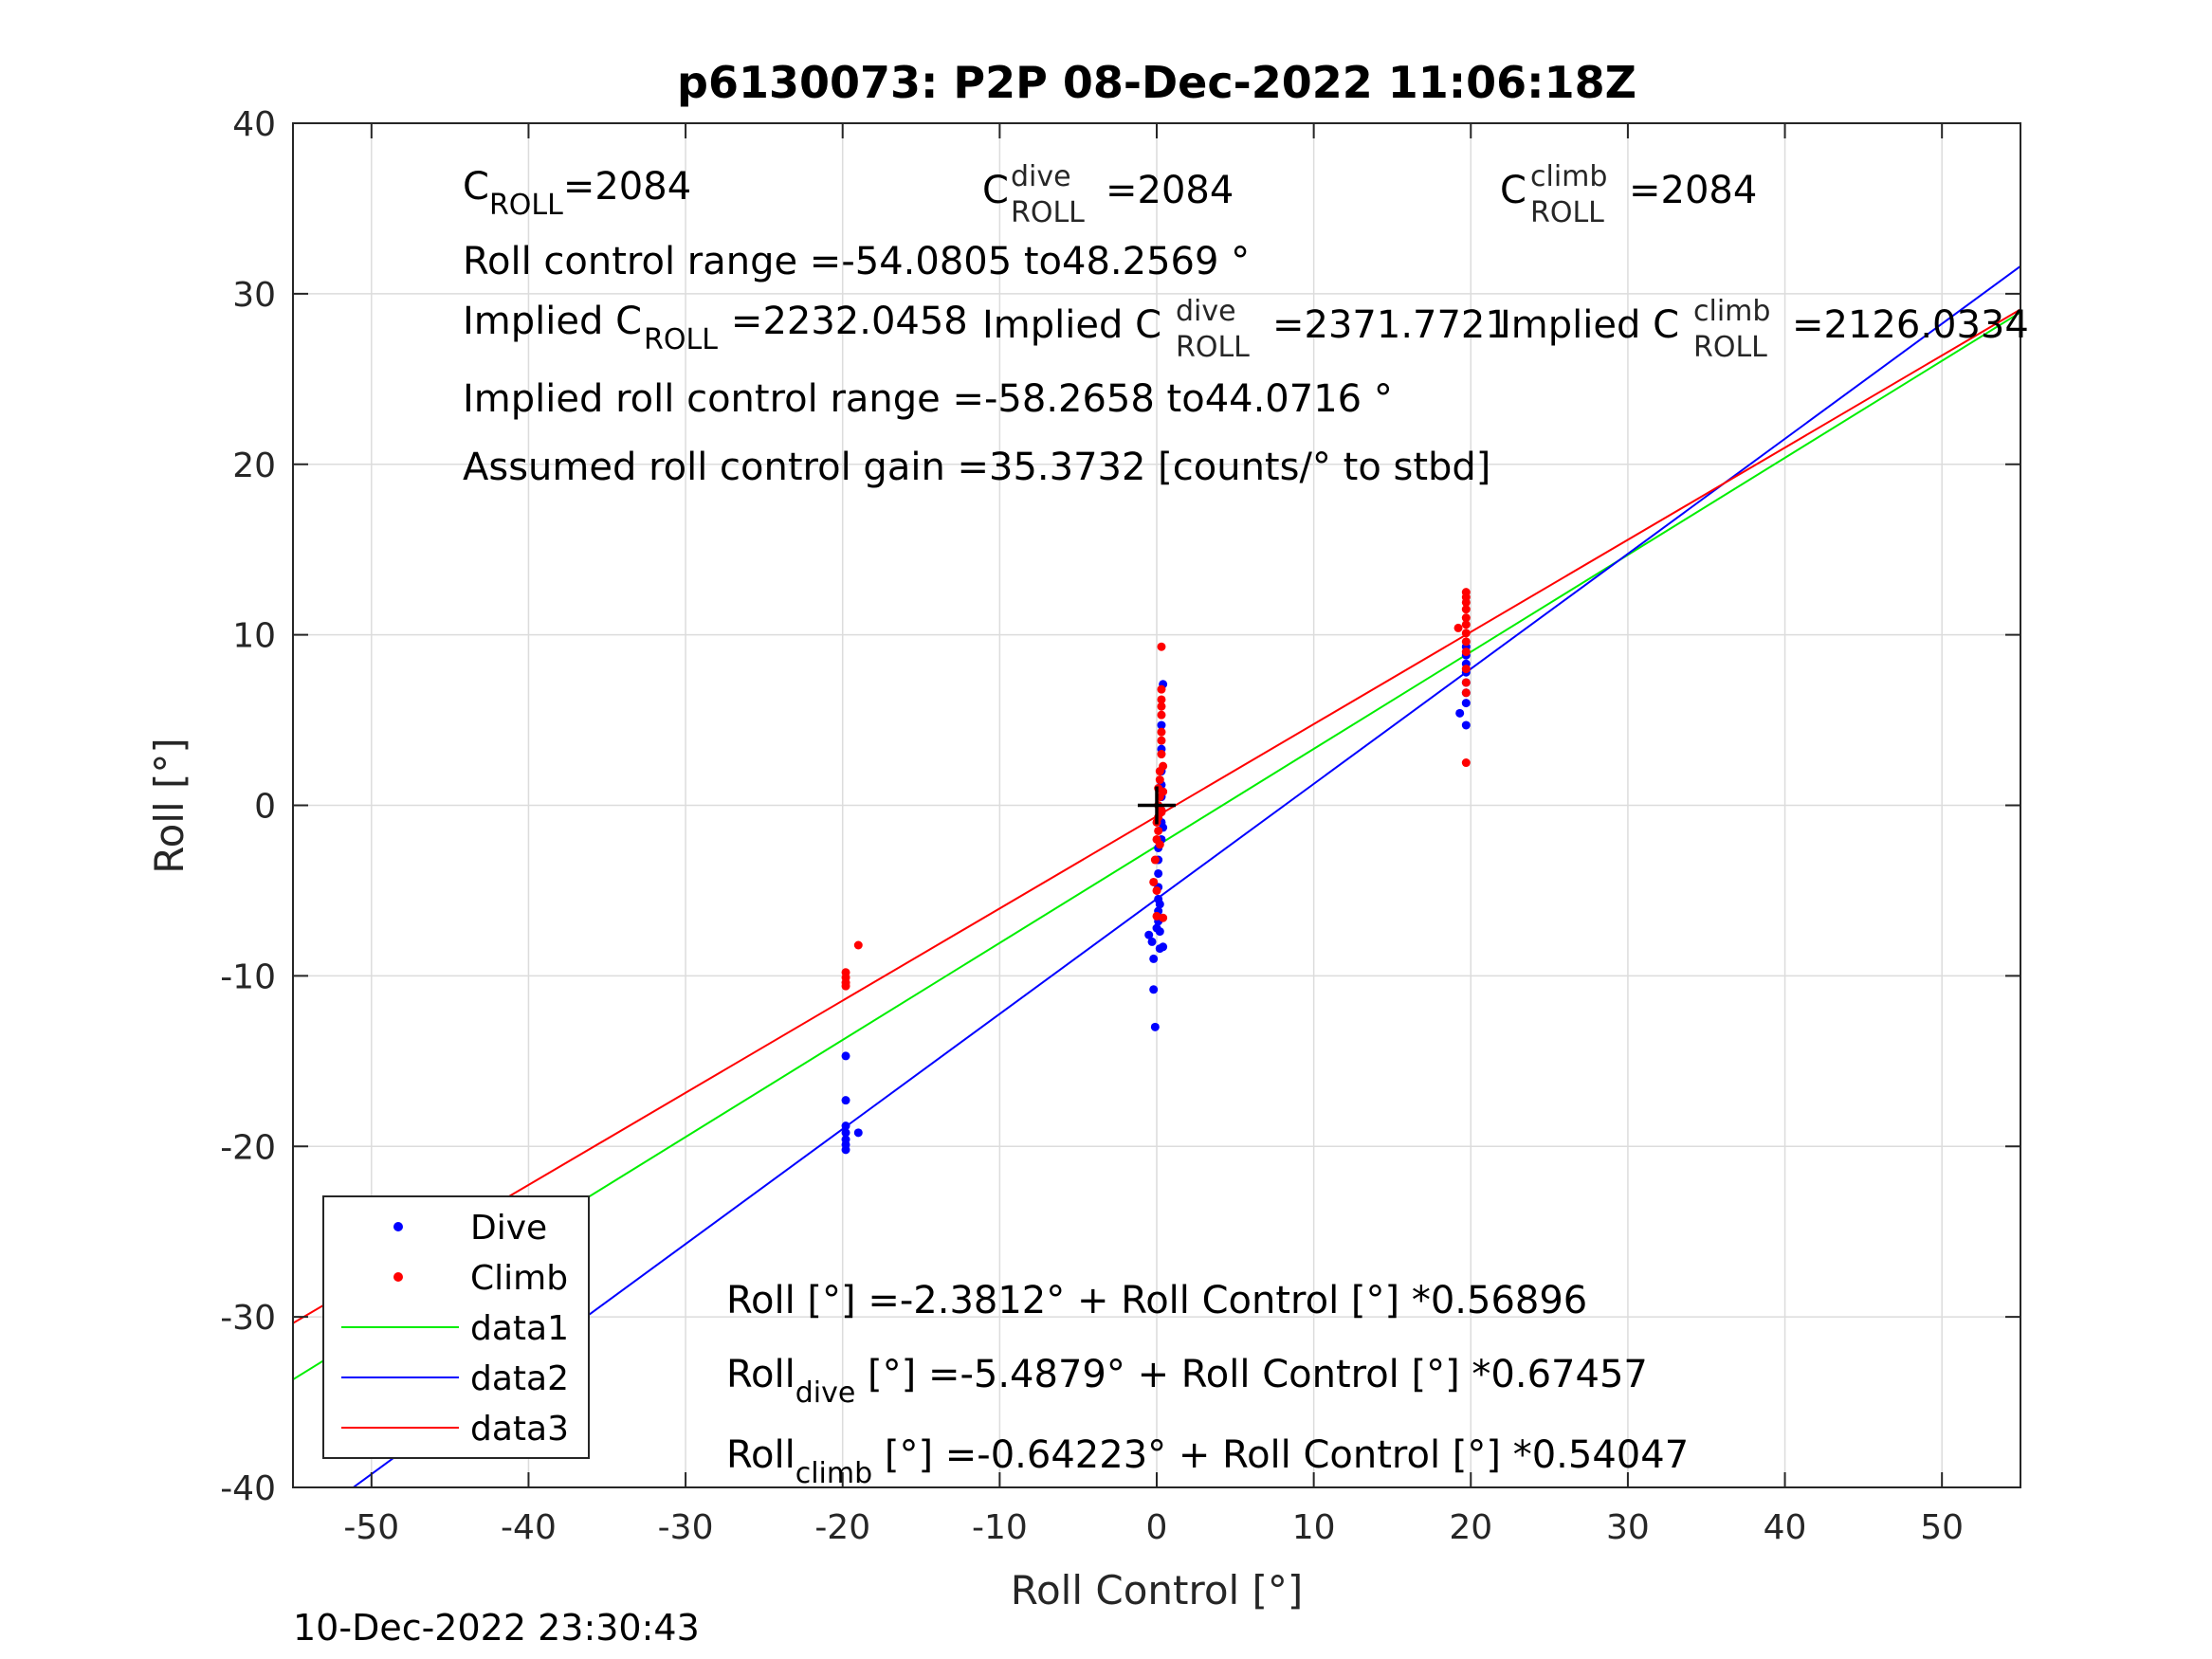 The height and width of the screenshot is (1659, 2212). Describe the element at coordinates (496, 1628) in the screenshot. I see `render-timestamp: 10-Dec-2022 23:30:43` at that location.